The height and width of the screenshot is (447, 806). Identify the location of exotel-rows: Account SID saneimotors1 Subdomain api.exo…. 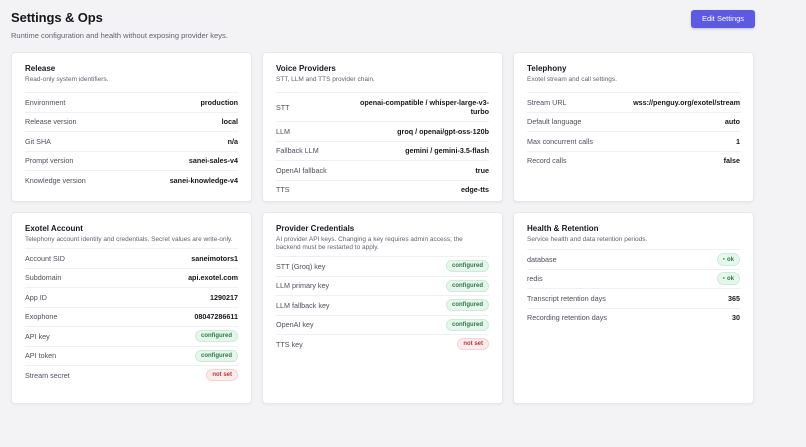
(131, 316).